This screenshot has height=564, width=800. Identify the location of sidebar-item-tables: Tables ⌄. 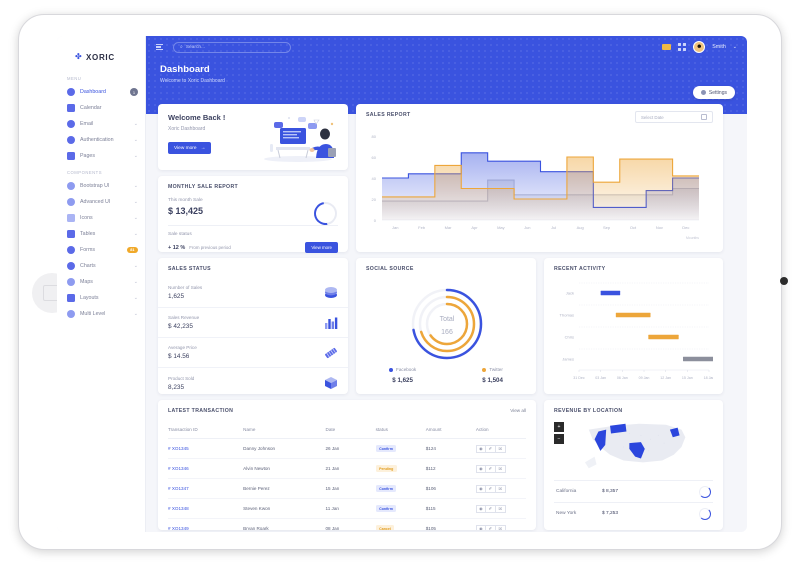
(101, 234).